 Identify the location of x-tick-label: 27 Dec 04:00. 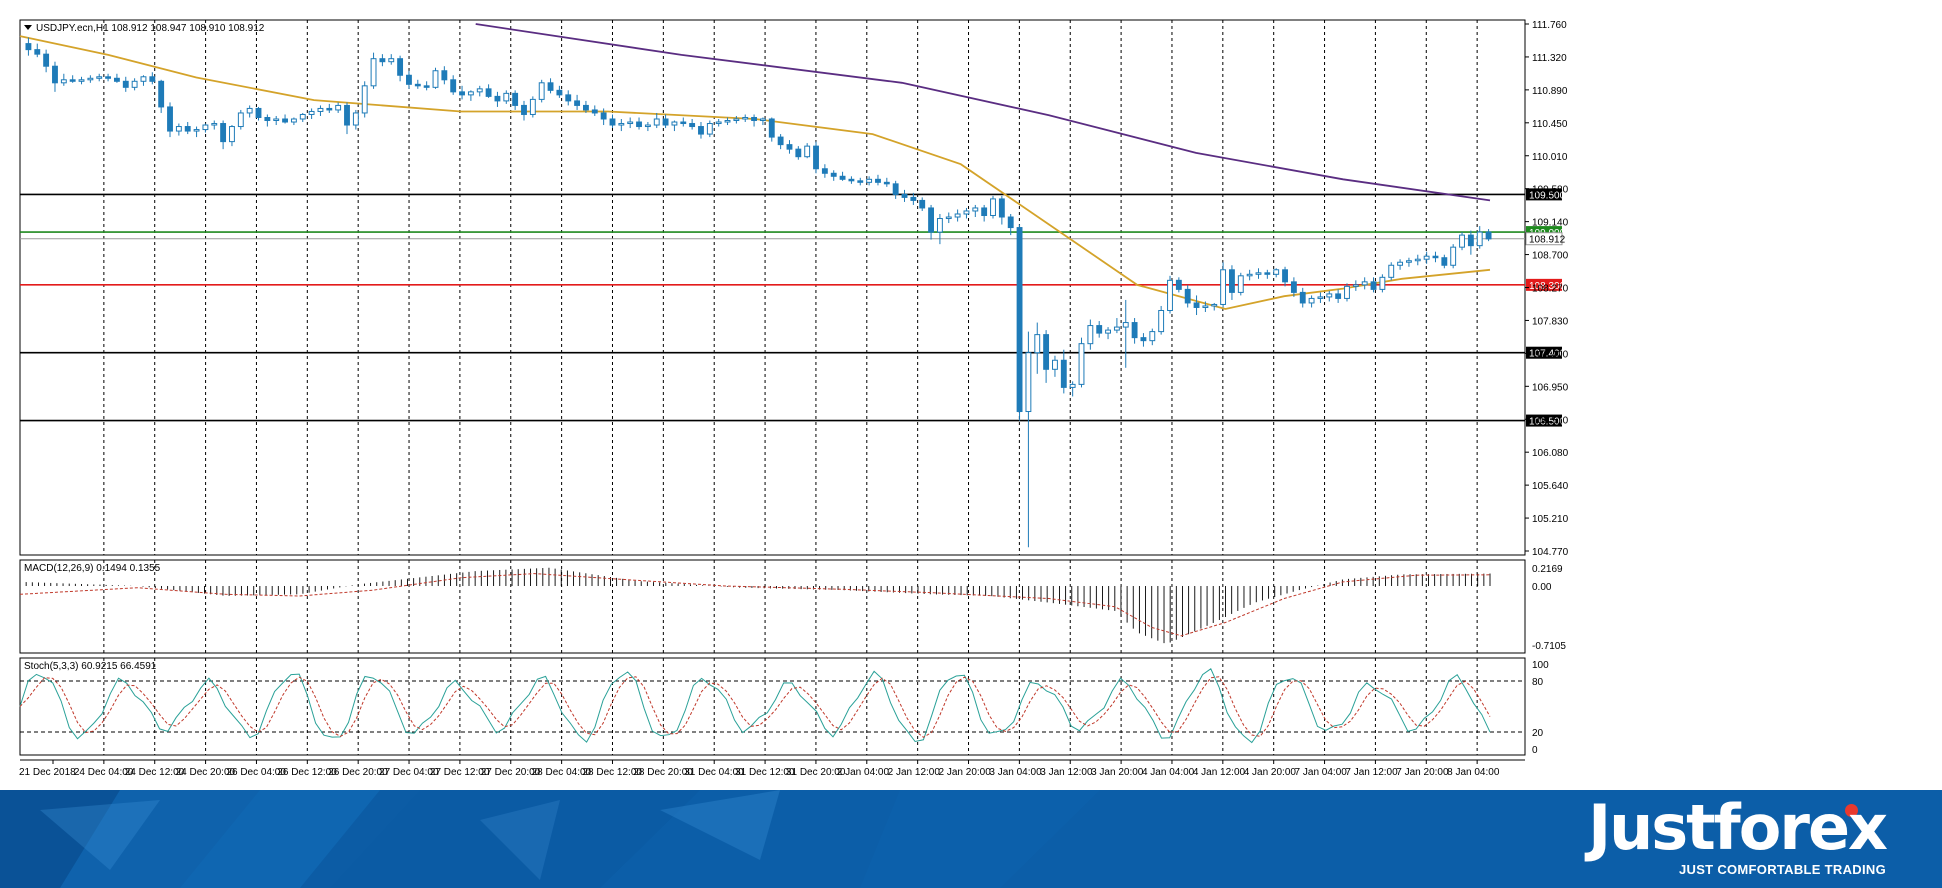
(409, 772).